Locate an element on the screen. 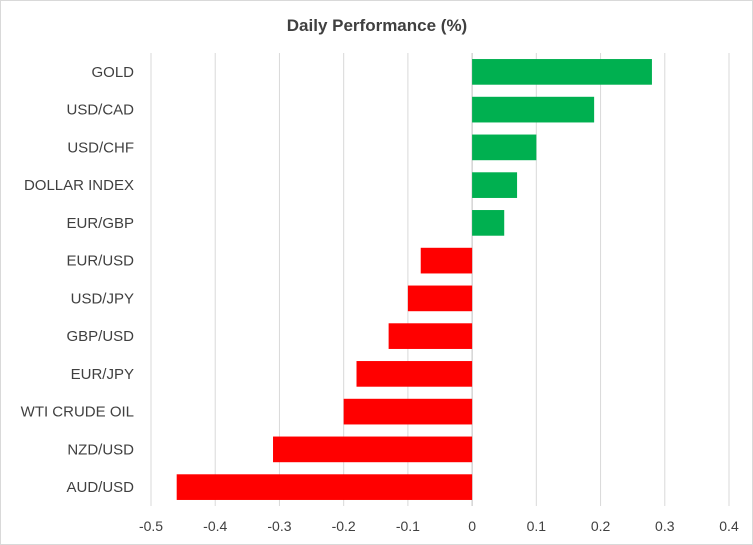  bar-eur-gbp is located at coordinates (488, 223).